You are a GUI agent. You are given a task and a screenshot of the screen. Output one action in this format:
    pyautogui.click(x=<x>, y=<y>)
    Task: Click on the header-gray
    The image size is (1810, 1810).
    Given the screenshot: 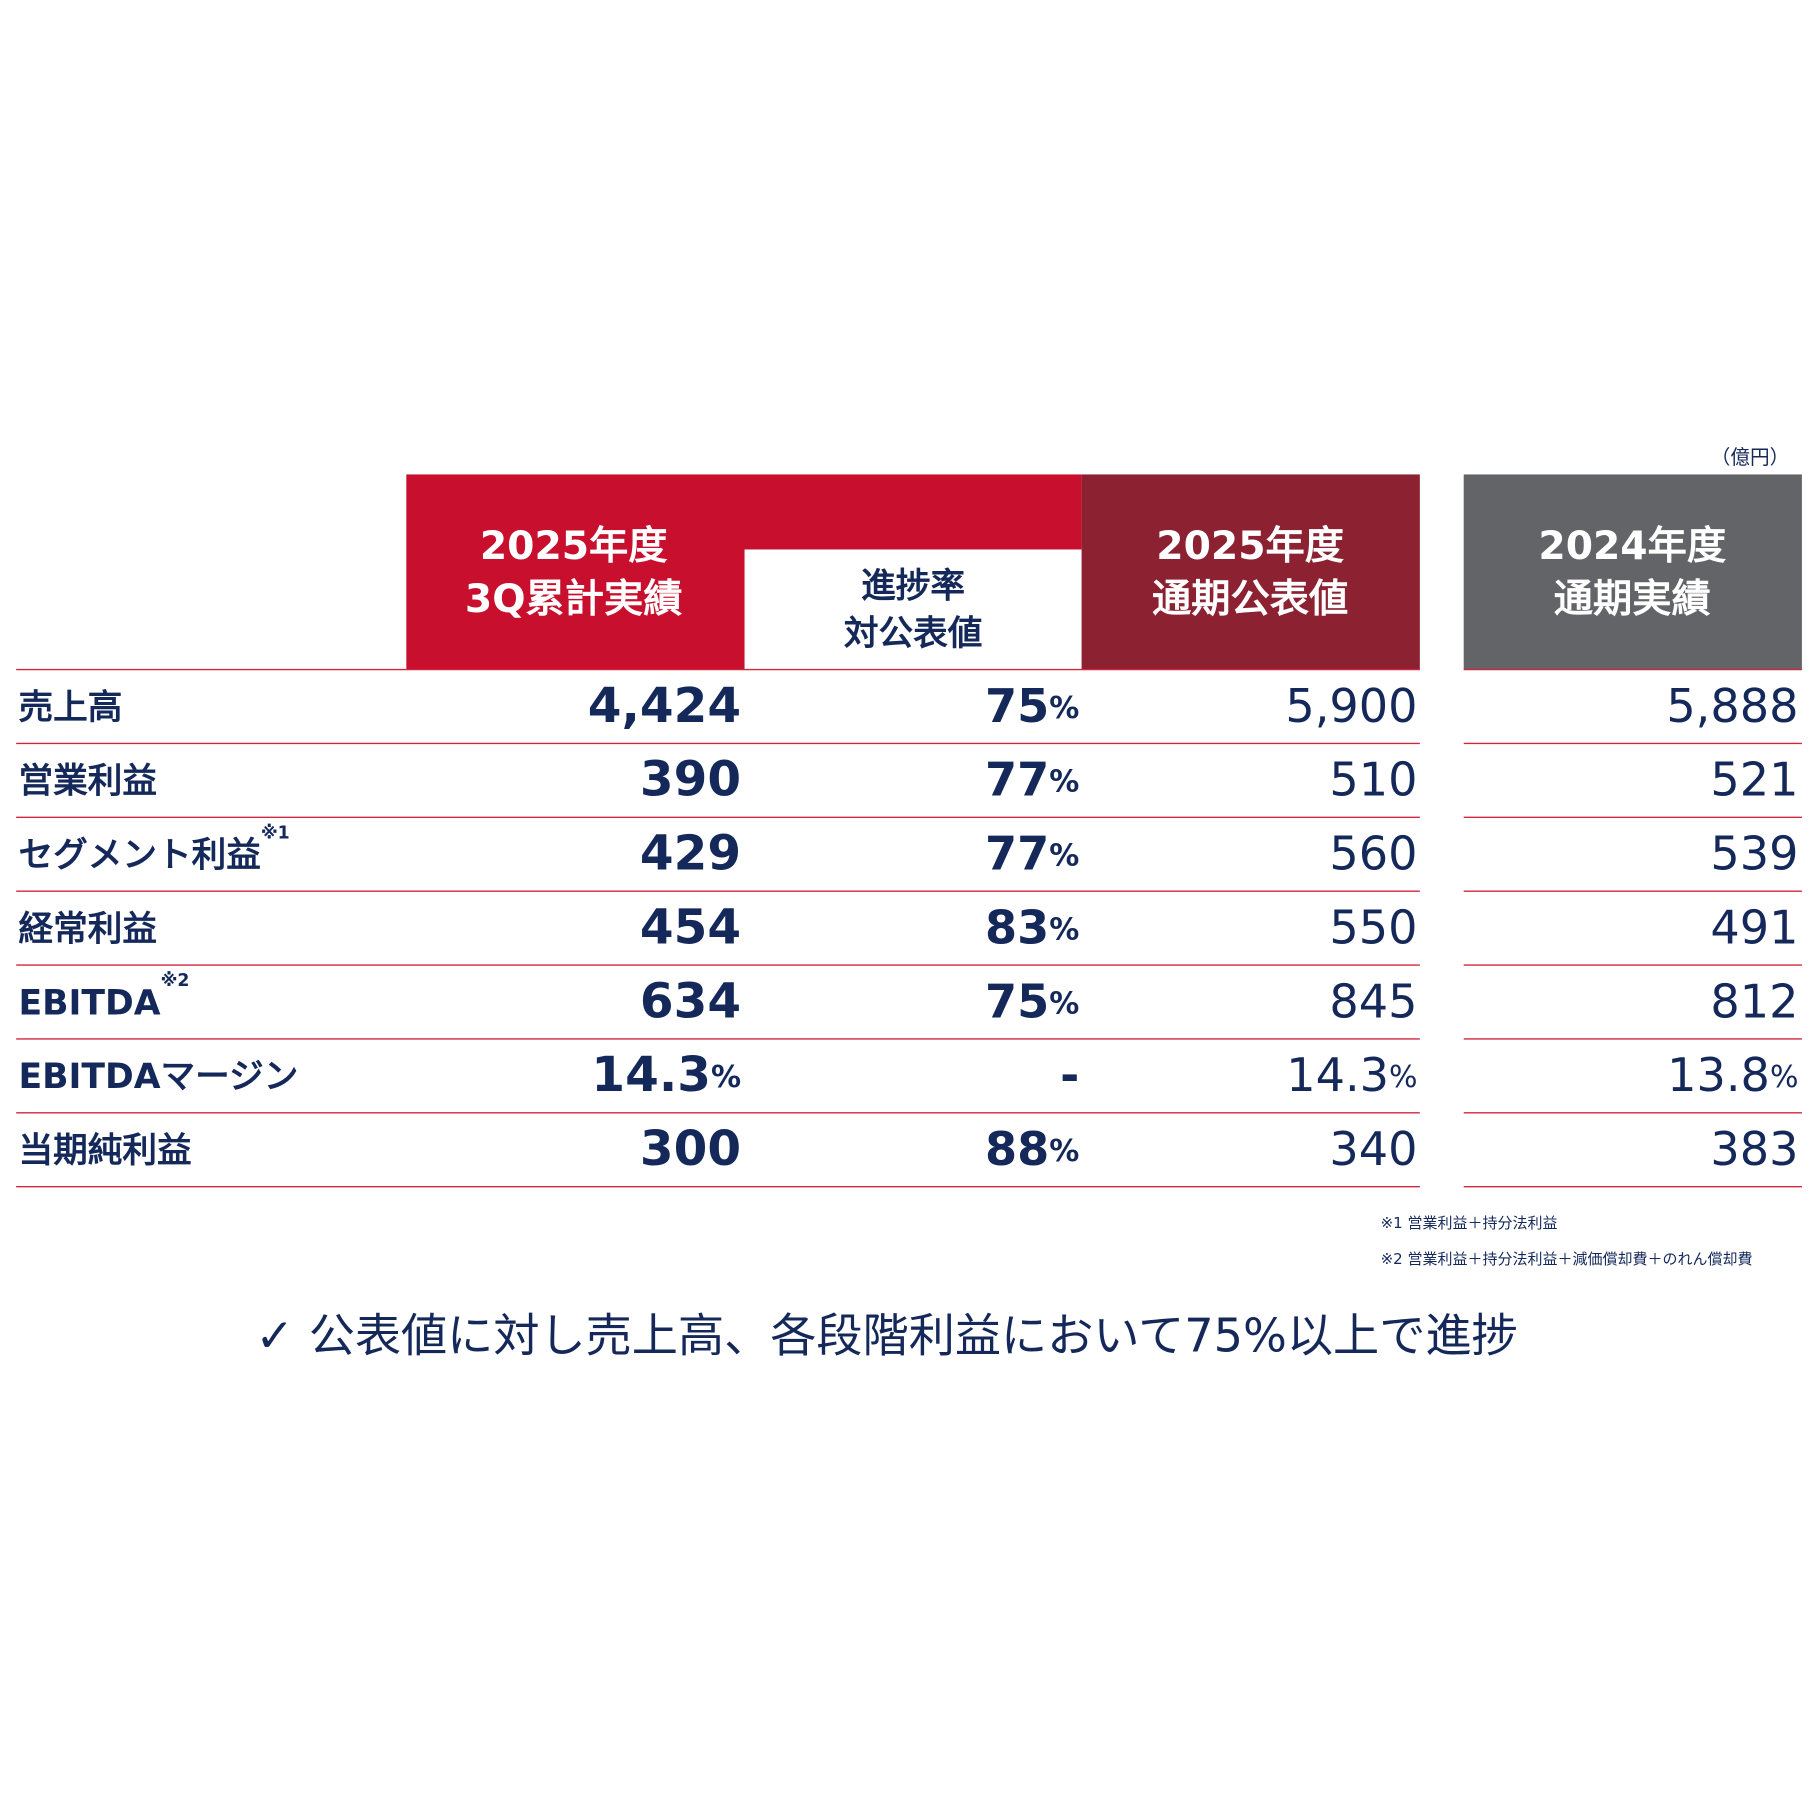 What is the action you would take?
    pyautogui.click(x=1632, y=572)
    